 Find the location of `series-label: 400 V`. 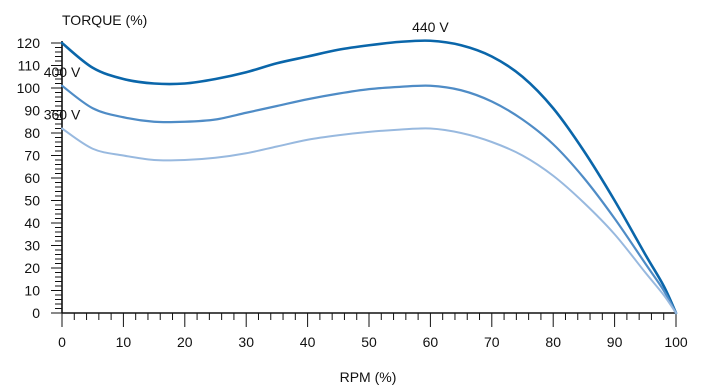

series-label: 400 V is located at coordinates (62, 72).